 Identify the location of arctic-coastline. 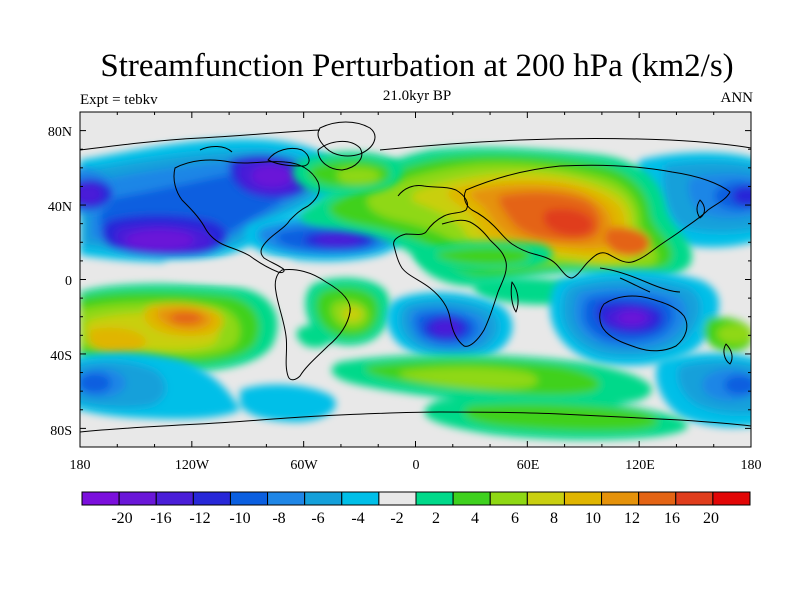
(415, 140).